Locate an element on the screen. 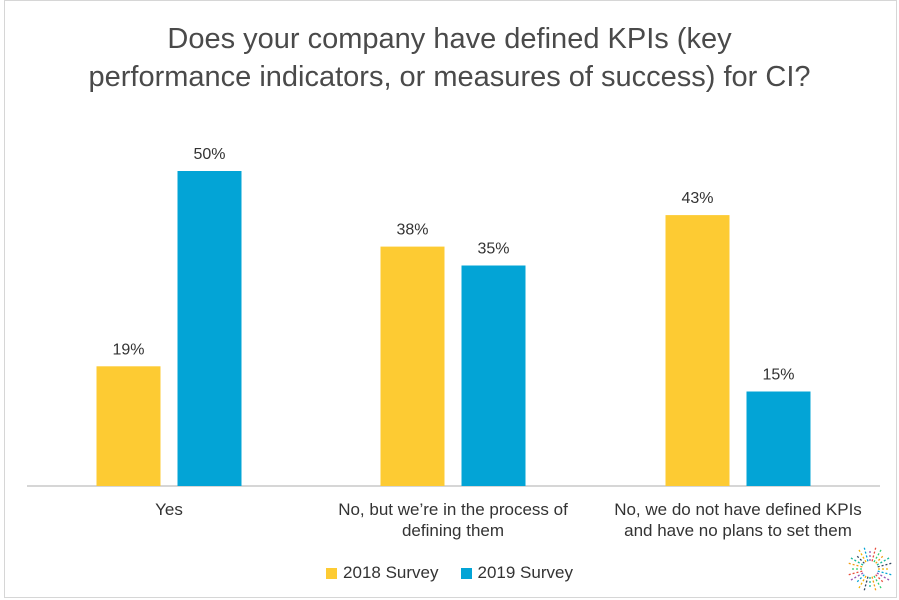 The width and height of the screenshot is (899, 600). legend: 2018 Survey 2019 Survey is located at coordinates (449, 573).